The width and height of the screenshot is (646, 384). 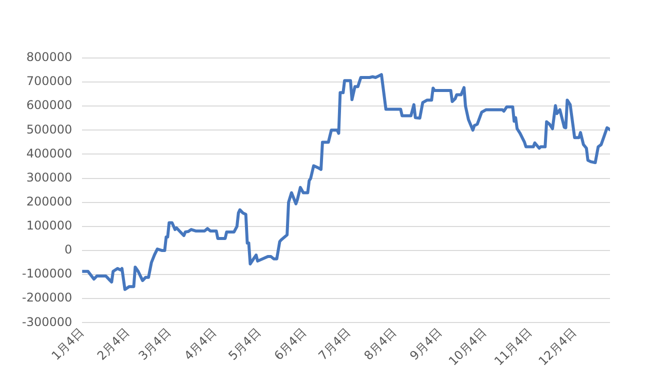 What do you see at coordinates (49, 153) in the screenshot?
I see `y-tick-label: 400000` at bounding box center [49, 153].